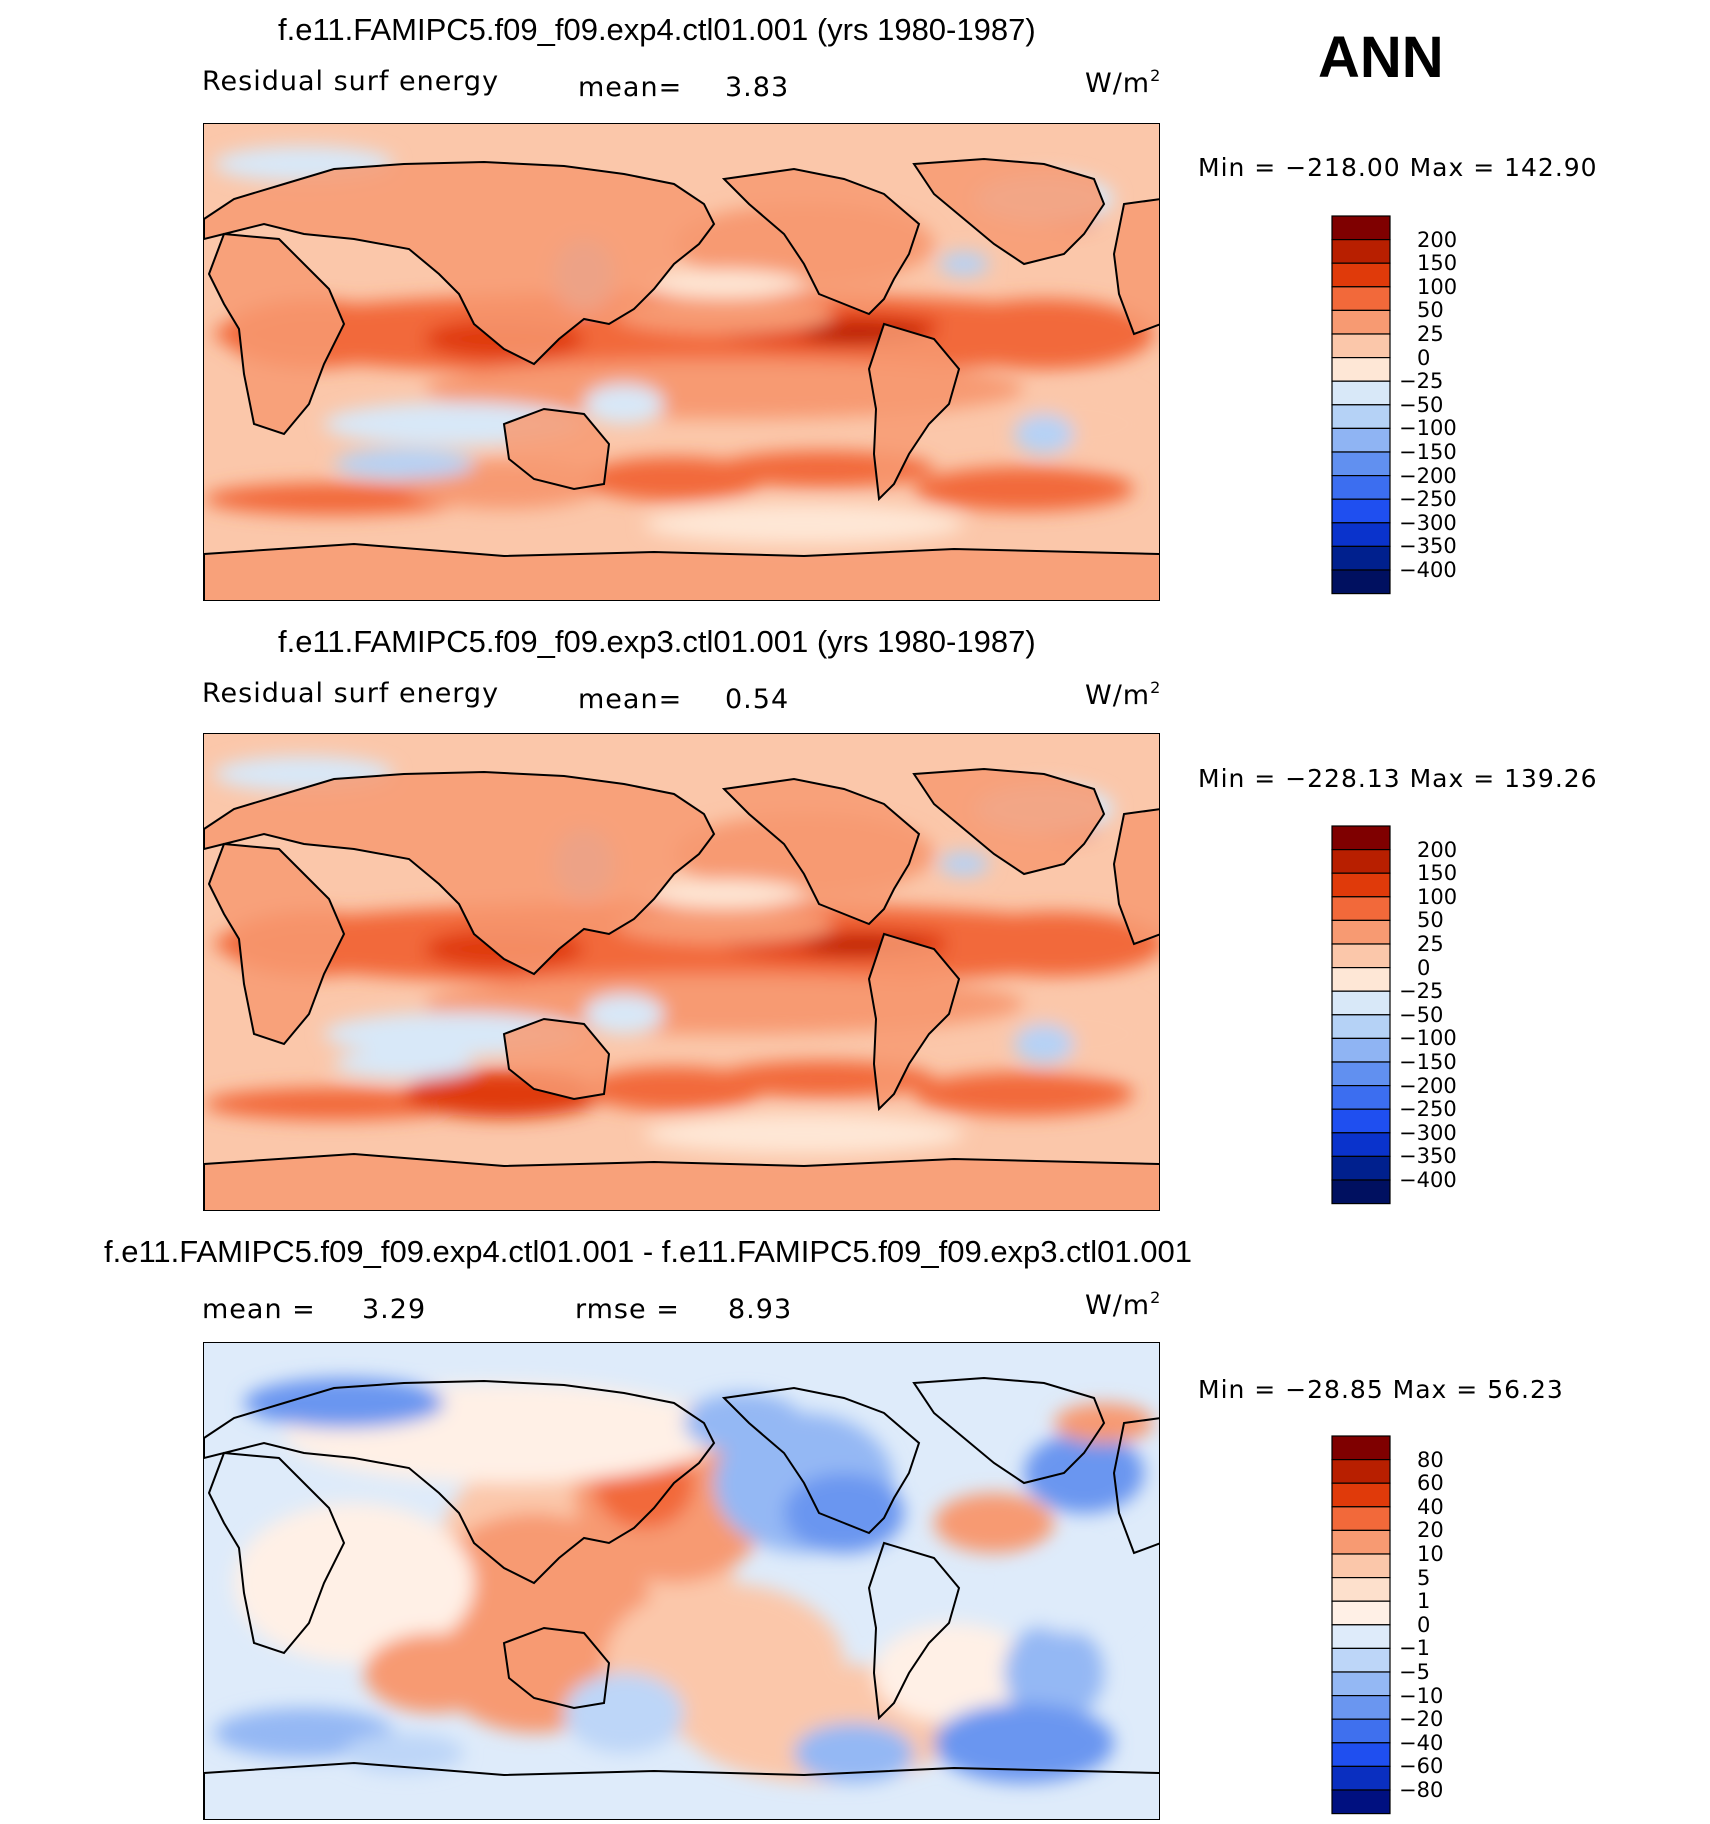  What do you see at coordinates (1428, 1085) in the screenshot?
I see `colorbar-tick-label: −200` at bounding box center [1428, 1085].